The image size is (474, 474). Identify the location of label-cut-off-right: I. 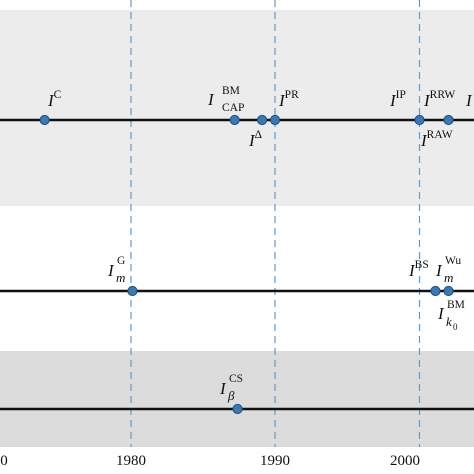
(469, 100).